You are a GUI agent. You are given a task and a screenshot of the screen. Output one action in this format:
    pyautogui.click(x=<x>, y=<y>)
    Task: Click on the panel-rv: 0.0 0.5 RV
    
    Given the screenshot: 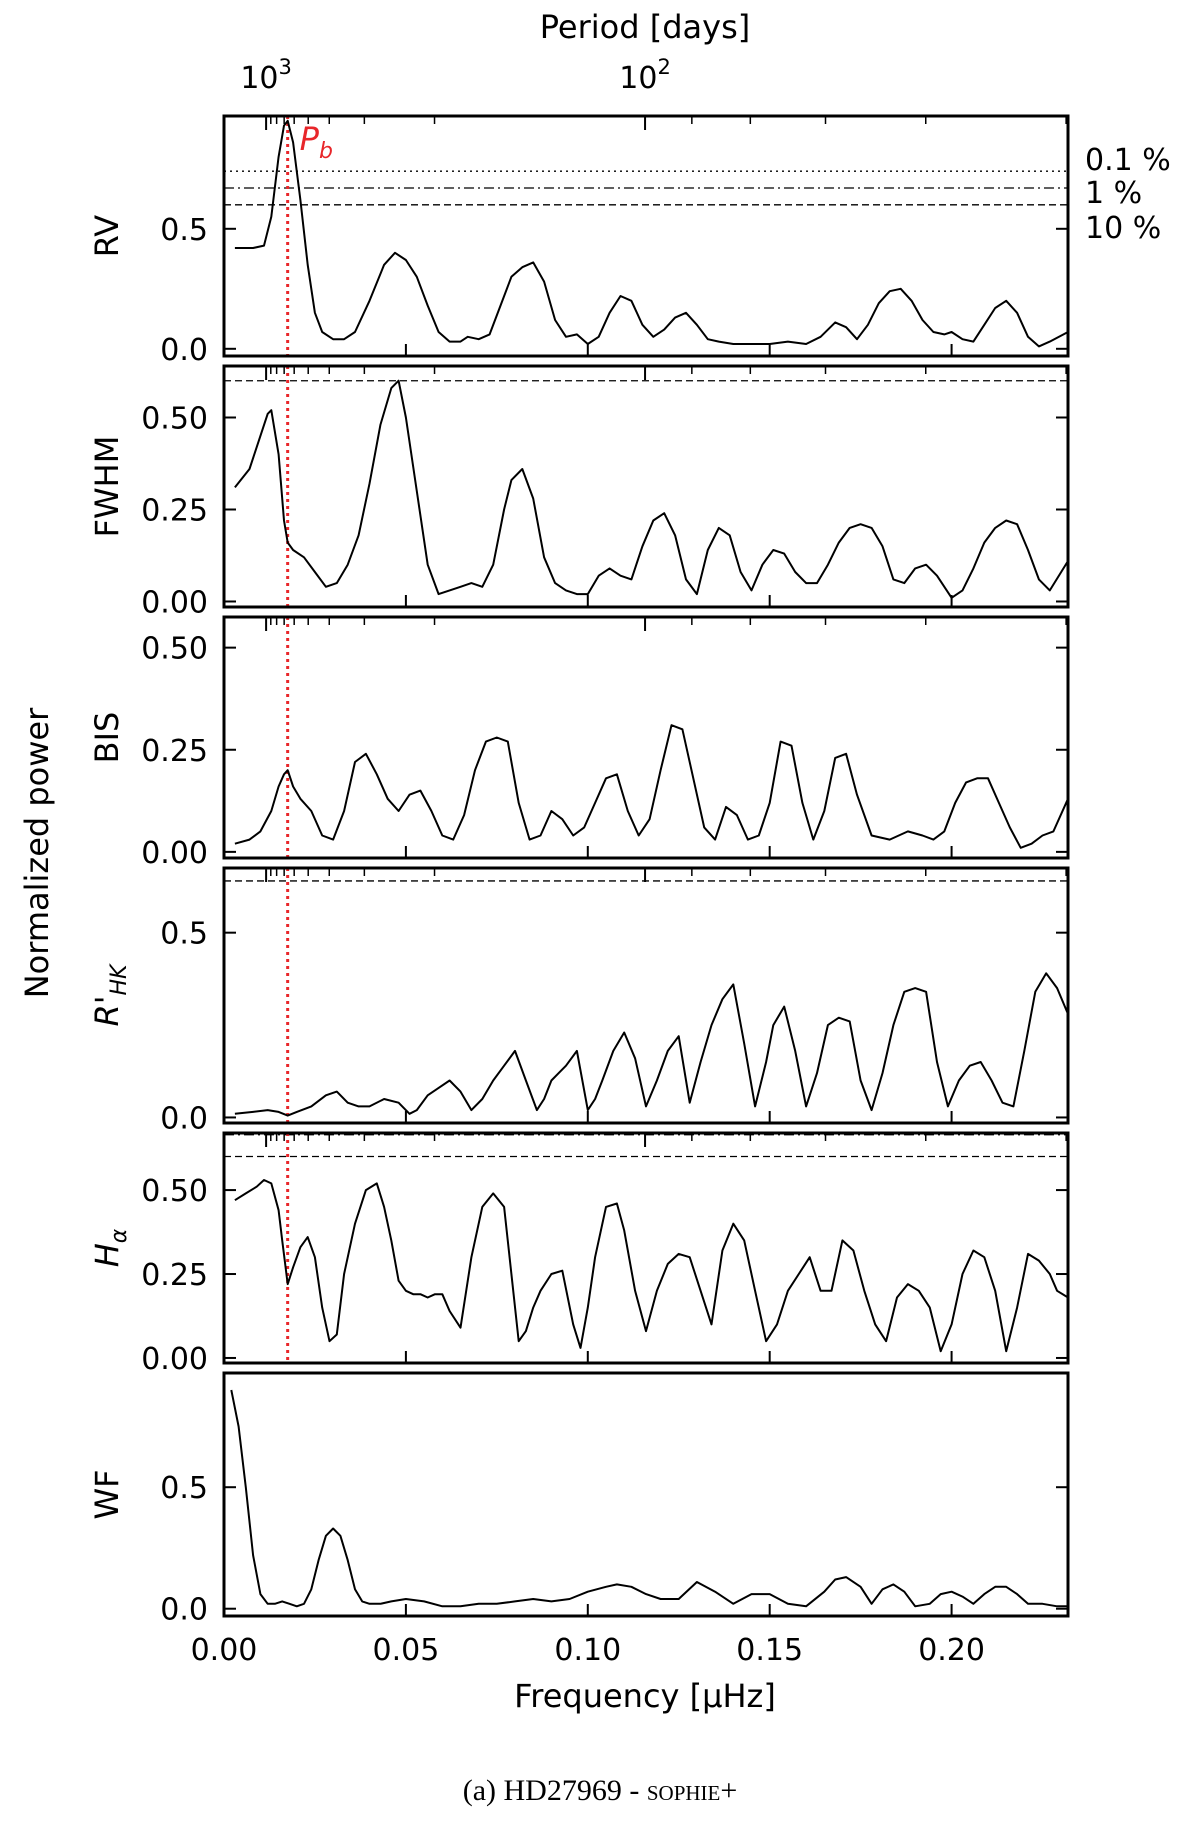 What is the action you would take?
    pyautogui.click(x=579, y=241)
    